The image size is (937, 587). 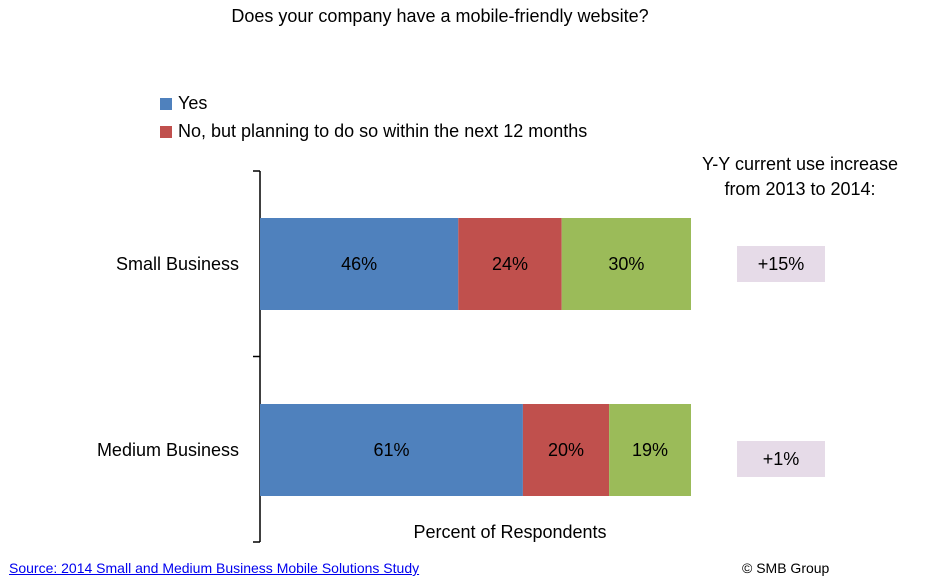 I want to click on category-label-small-business: Small Business, so click(x=177, y=264).